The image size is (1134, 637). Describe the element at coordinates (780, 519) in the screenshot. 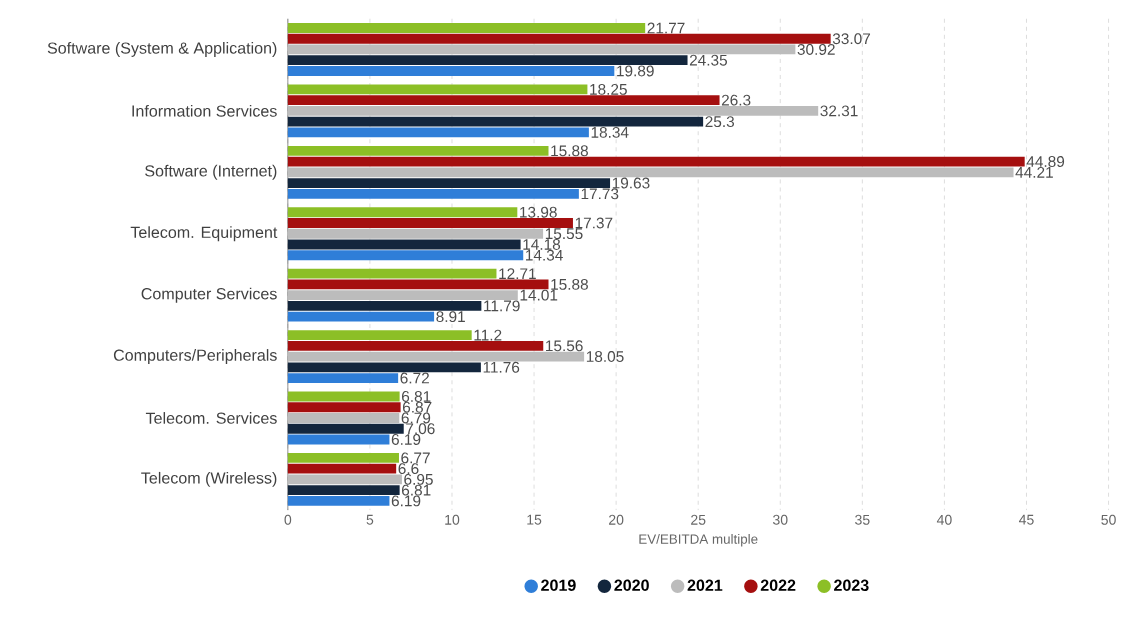

I see `x-tick-label: 30` at that location.